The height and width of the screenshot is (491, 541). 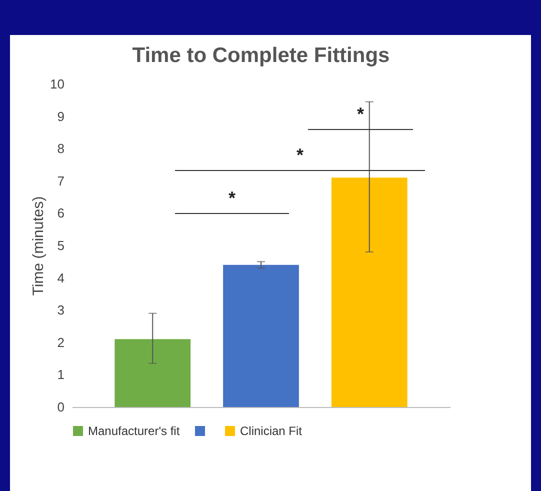 I want to click on y-tick-label: 4, so click(x=60, y=278).